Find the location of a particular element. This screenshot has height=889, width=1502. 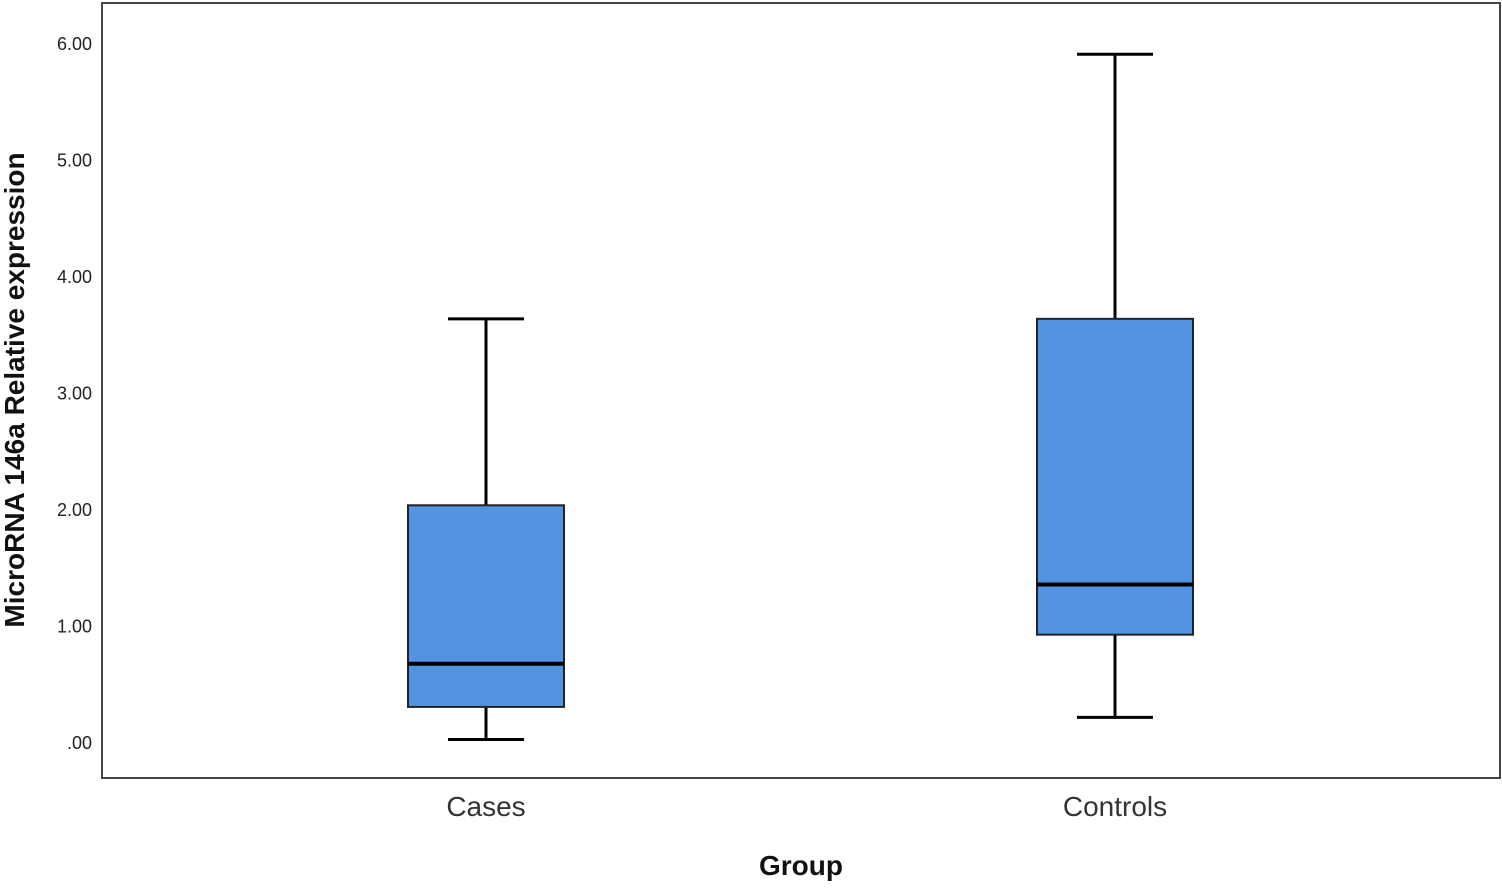

box-cases is located at coordinates (486, 529).